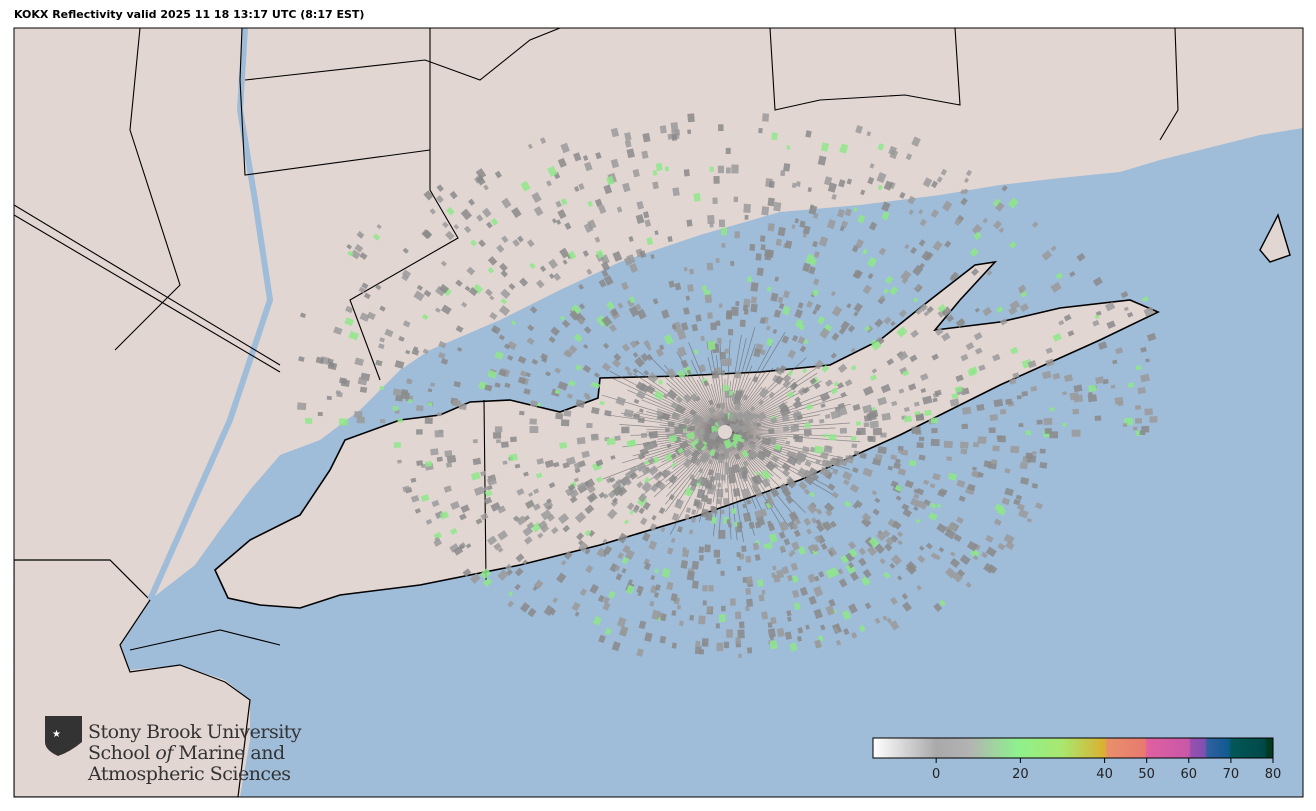  I want to click on colorbar-tick-label: 50, so click(1146, 774).